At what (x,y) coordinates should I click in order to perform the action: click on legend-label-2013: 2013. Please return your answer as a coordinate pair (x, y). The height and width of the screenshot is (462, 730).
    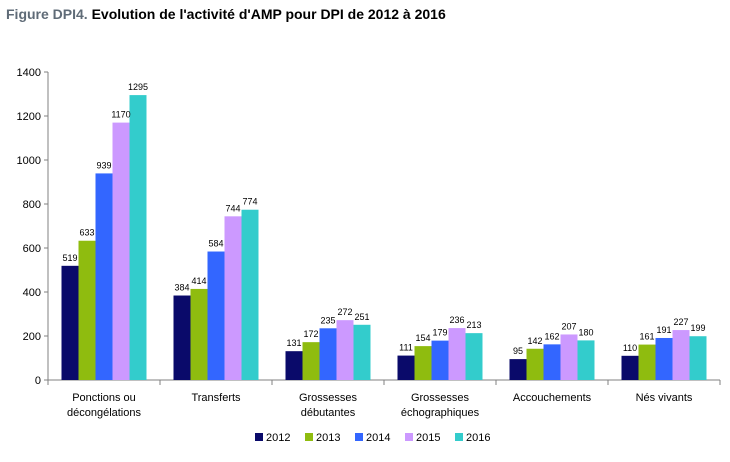
    Looking at the image, I should click on (328, 438).